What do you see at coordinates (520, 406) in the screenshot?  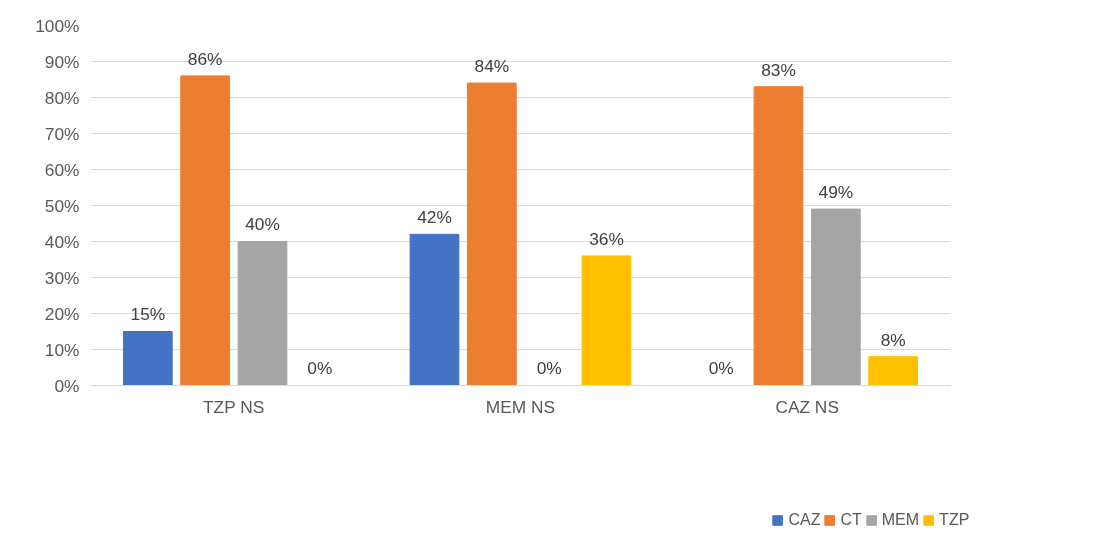 I see `x-tick-label: MEM NS` at bounding box center [520, 406].